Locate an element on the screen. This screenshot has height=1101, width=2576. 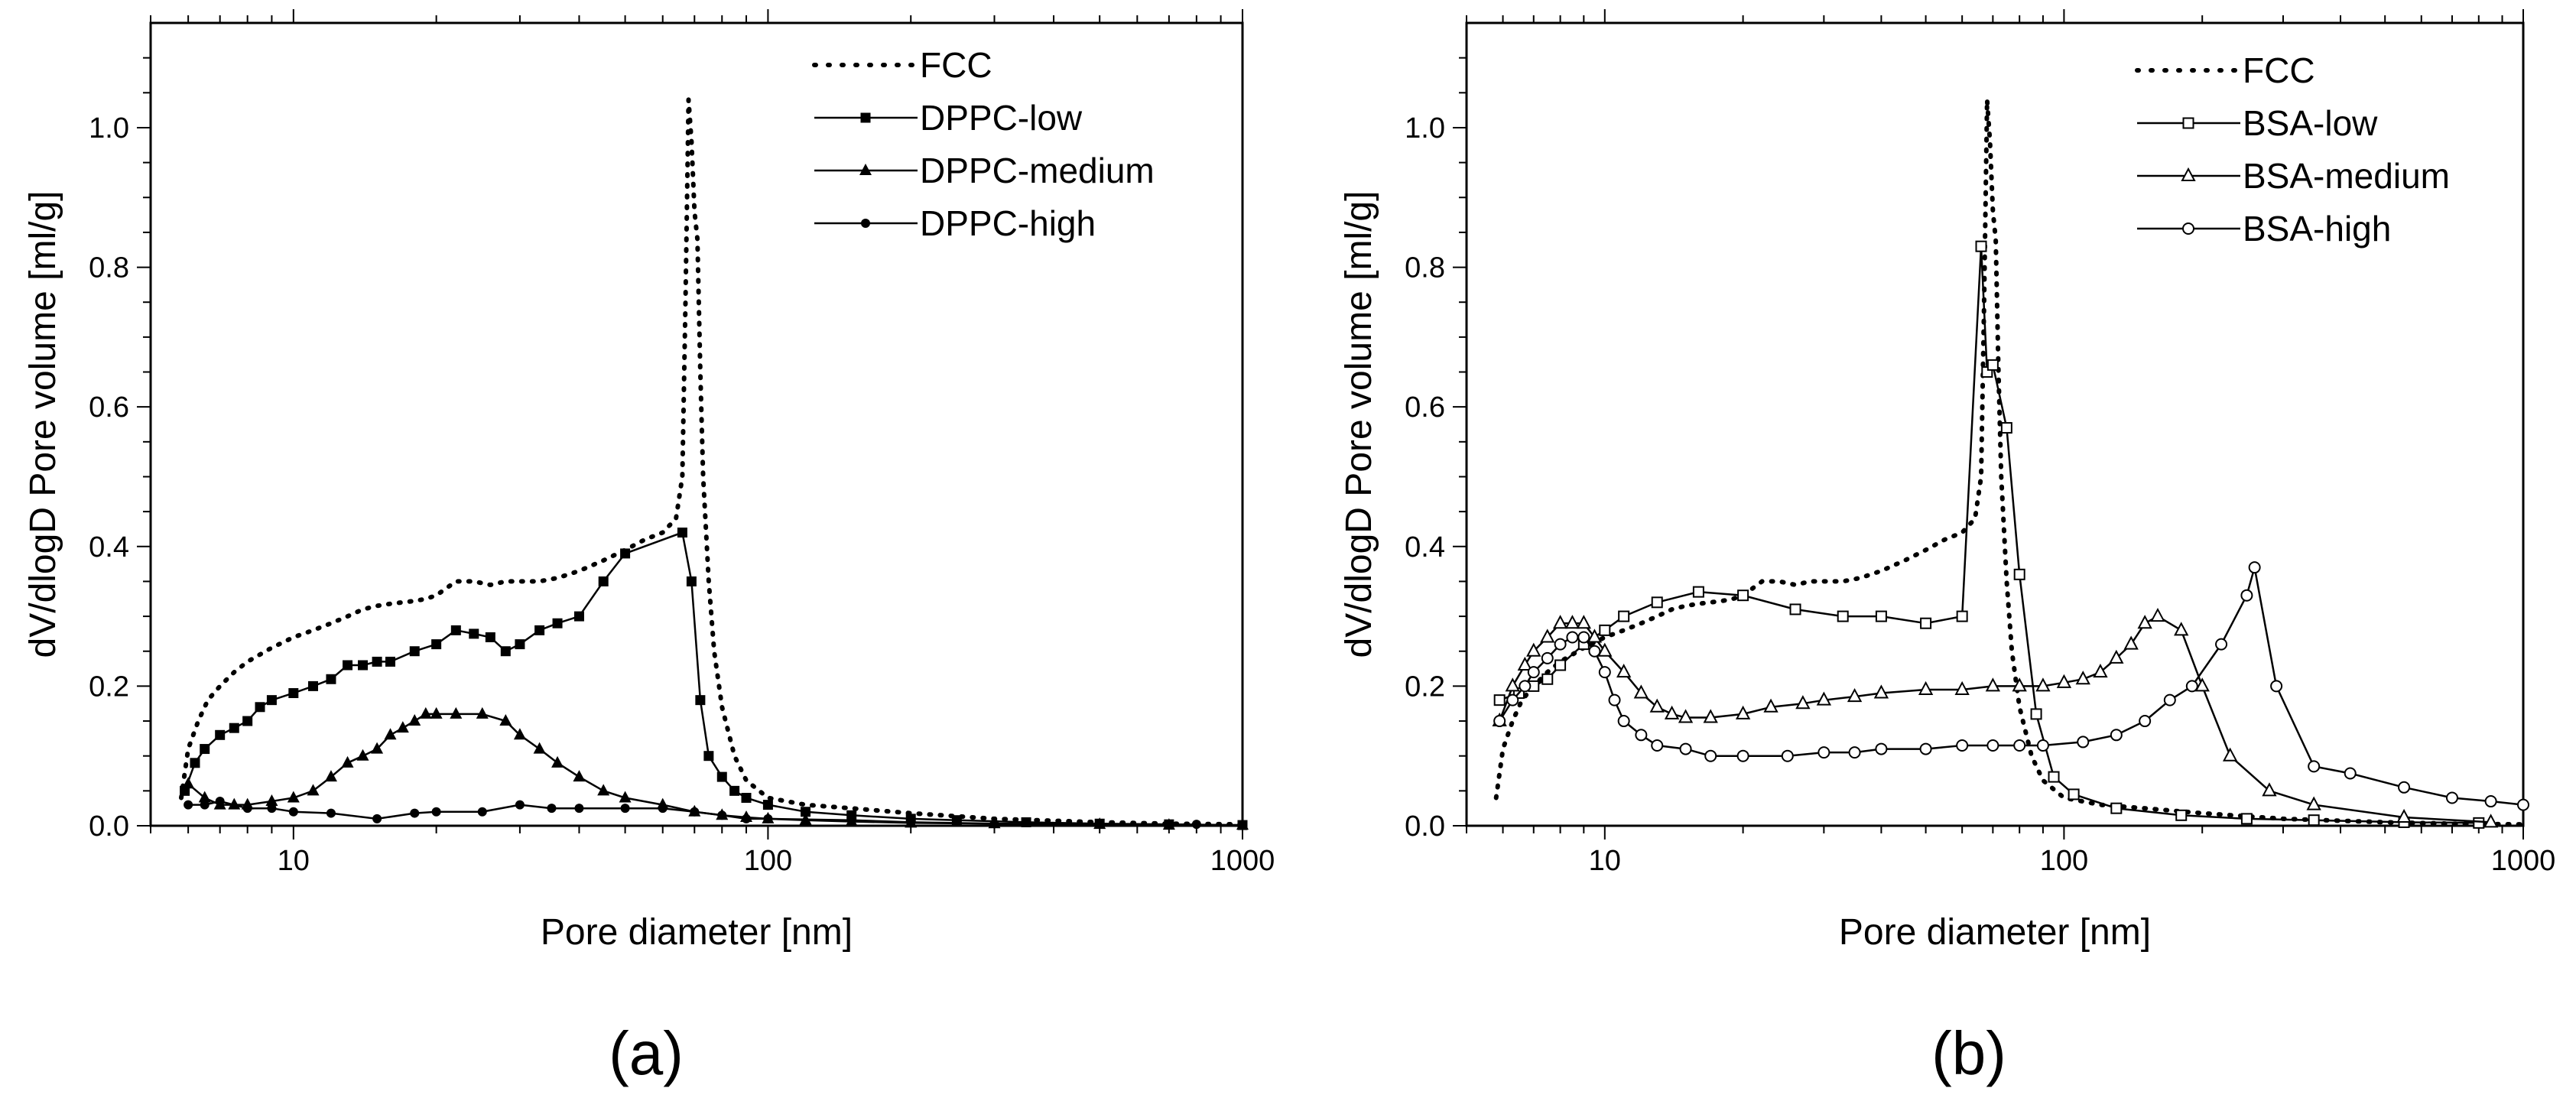
y-tick-label: 1.0 is located at coordinates (1425, 128).